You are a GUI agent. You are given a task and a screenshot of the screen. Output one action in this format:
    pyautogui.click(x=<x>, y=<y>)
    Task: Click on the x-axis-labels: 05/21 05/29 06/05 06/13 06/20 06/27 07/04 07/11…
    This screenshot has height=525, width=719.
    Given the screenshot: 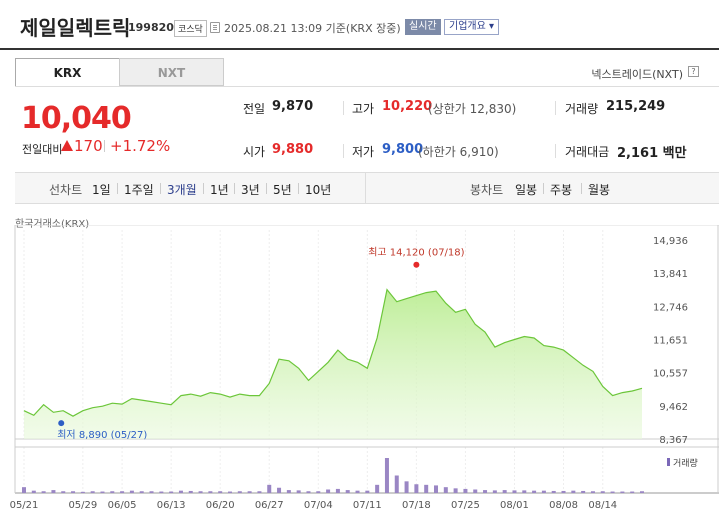 What is the action you would take?
    pyautogui.click(x=314, y=505)
    